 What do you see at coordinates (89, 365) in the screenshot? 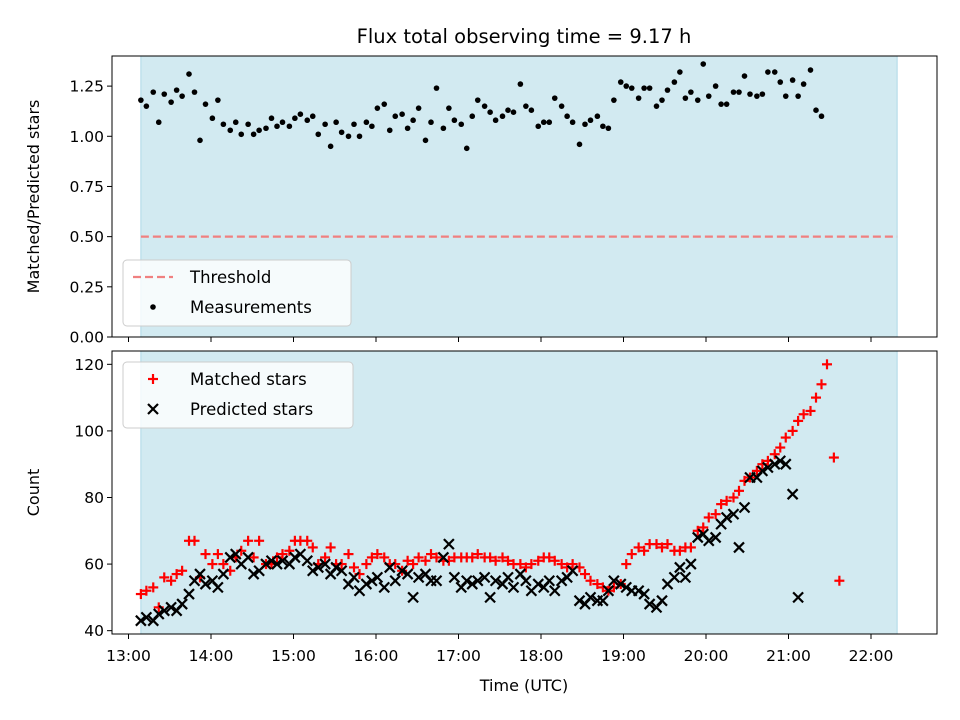
I see `y-tick-label: 120` at bounding box center [89, 365].